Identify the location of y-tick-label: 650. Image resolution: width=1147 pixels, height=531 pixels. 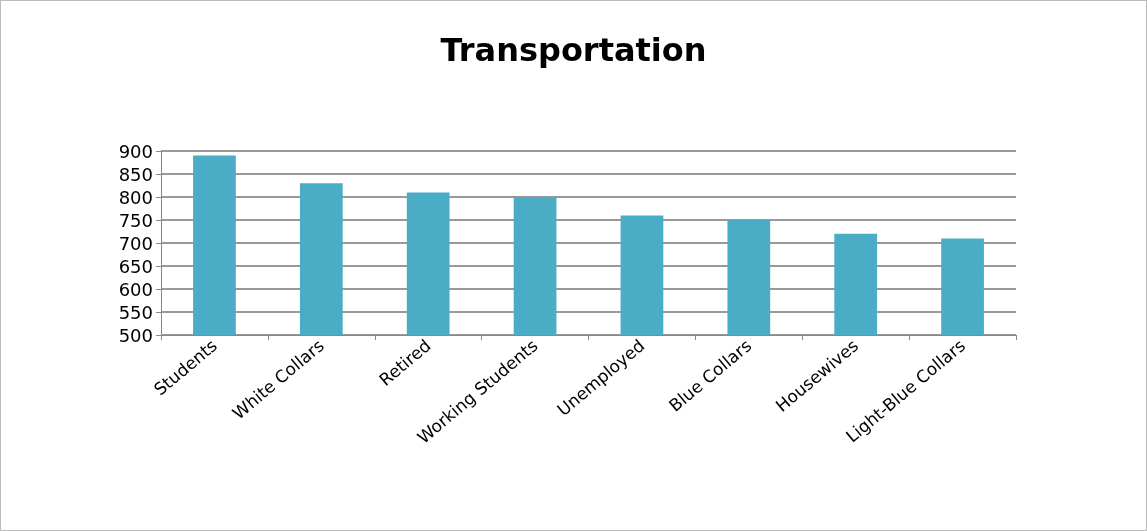
(135, 266).